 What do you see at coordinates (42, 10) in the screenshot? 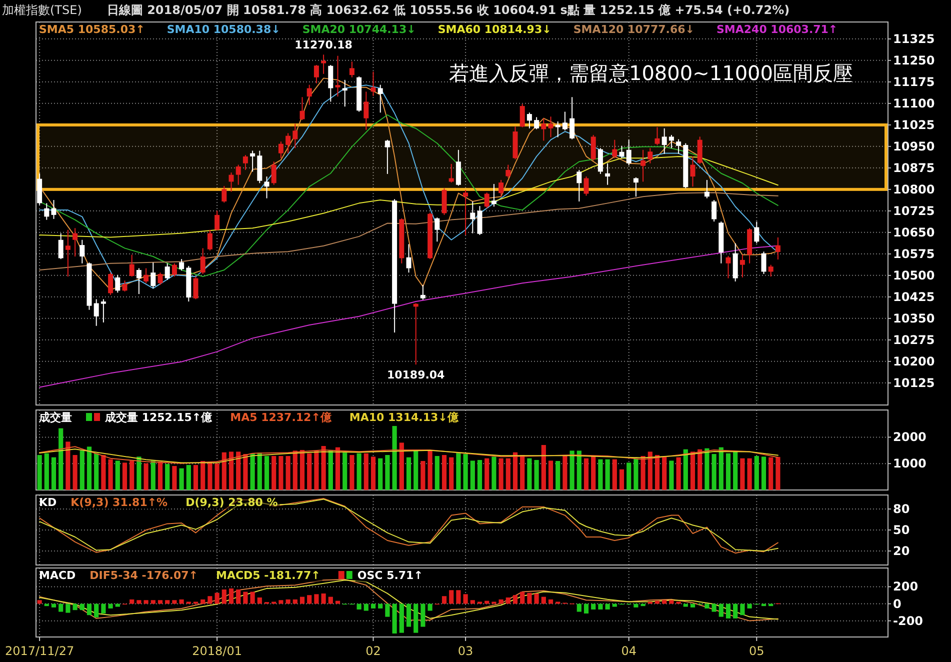
I see `chart-title: 加權指數(TSE)` at bounding box center [42, 10].